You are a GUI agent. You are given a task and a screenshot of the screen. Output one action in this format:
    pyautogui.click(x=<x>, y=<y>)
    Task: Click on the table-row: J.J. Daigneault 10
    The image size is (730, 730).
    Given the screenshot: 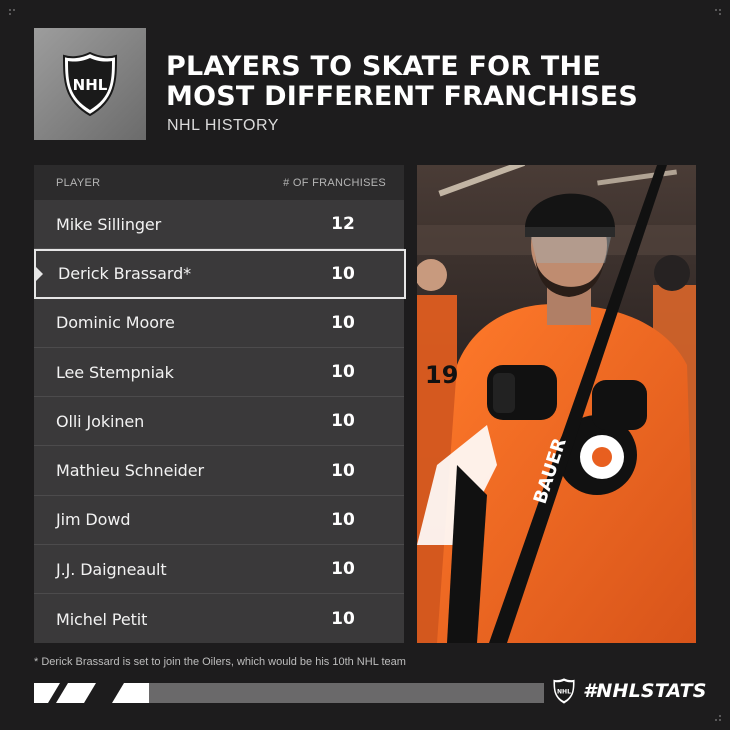 What is the action you would take?
    pyautogui.click(x=219, y=570)
    